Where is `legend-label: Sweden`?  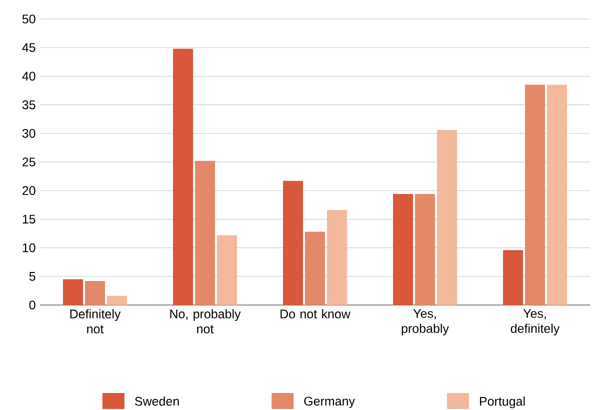
legend-label: Sweden is located at coordinates (157, 401).